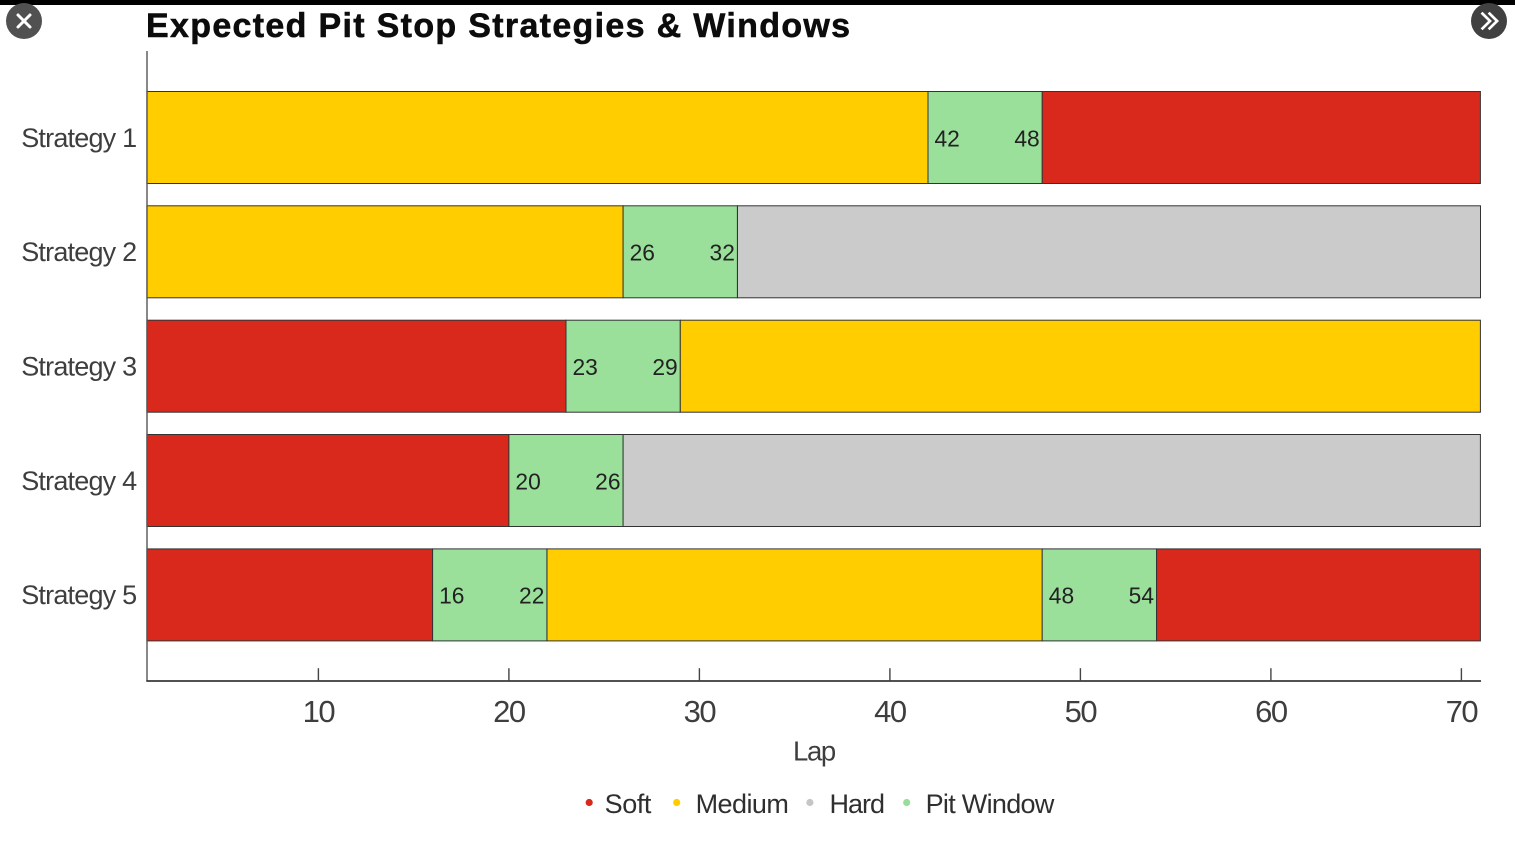 This screenshot has width=1515, height=852. What do you see at coordinates (78, 595) in the screenshot?
I see `svg-text: Strategy 5` at bounding box center [78, 595].